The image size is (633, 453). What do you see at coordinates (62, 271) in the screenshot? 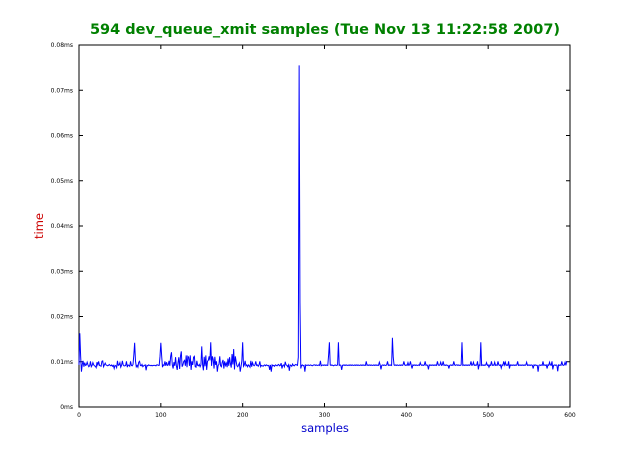
I see `y-tick-label: 0.03ms` at bounding box center [62, 271].